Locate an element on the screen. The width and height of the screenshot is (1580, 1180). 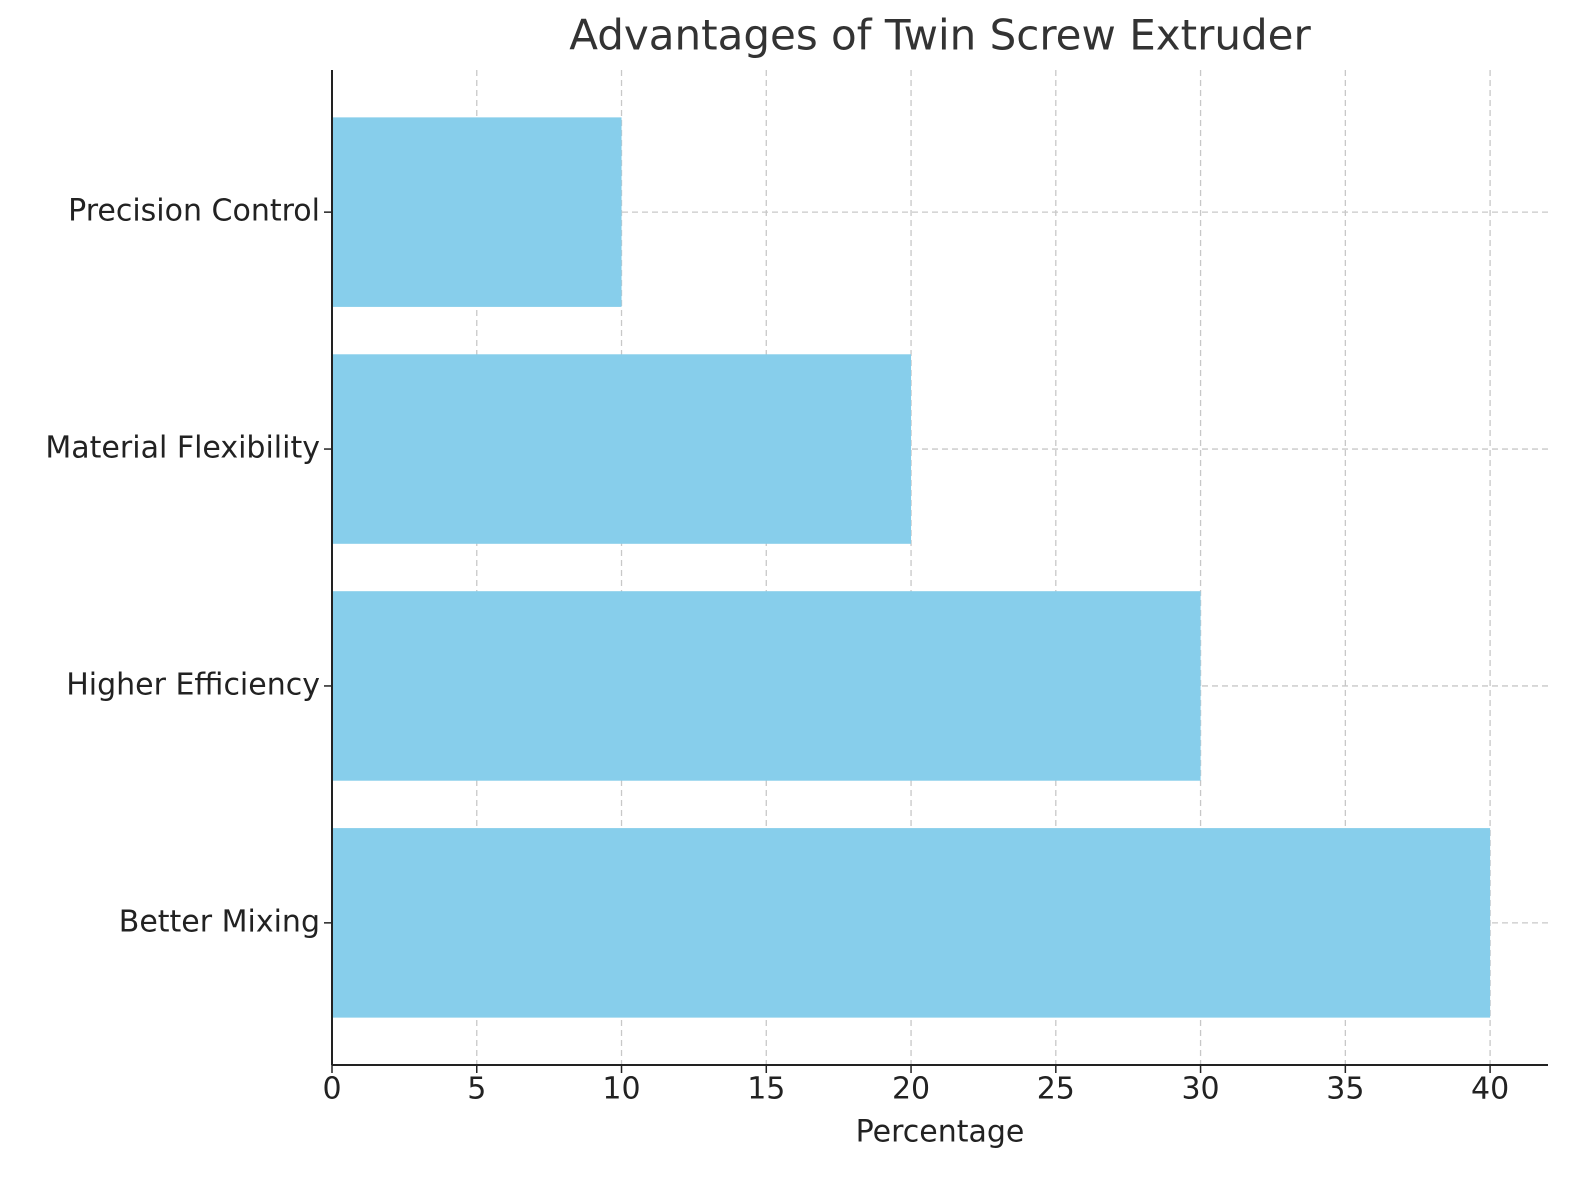
x-tick-label: 5 is located at coordinates (476, 1089).